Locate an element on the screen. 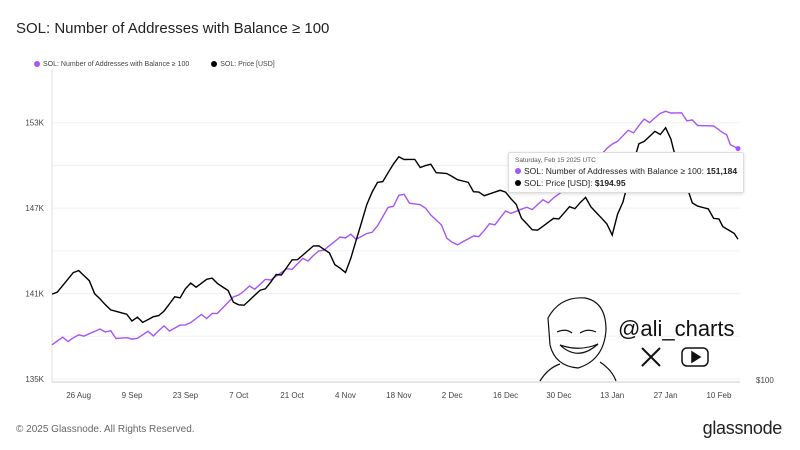 The width and height of the screenshot is (800, 450). tooltip-date: Saturday, Feb 15 2025 UTC is located at coordinates (555, 160).